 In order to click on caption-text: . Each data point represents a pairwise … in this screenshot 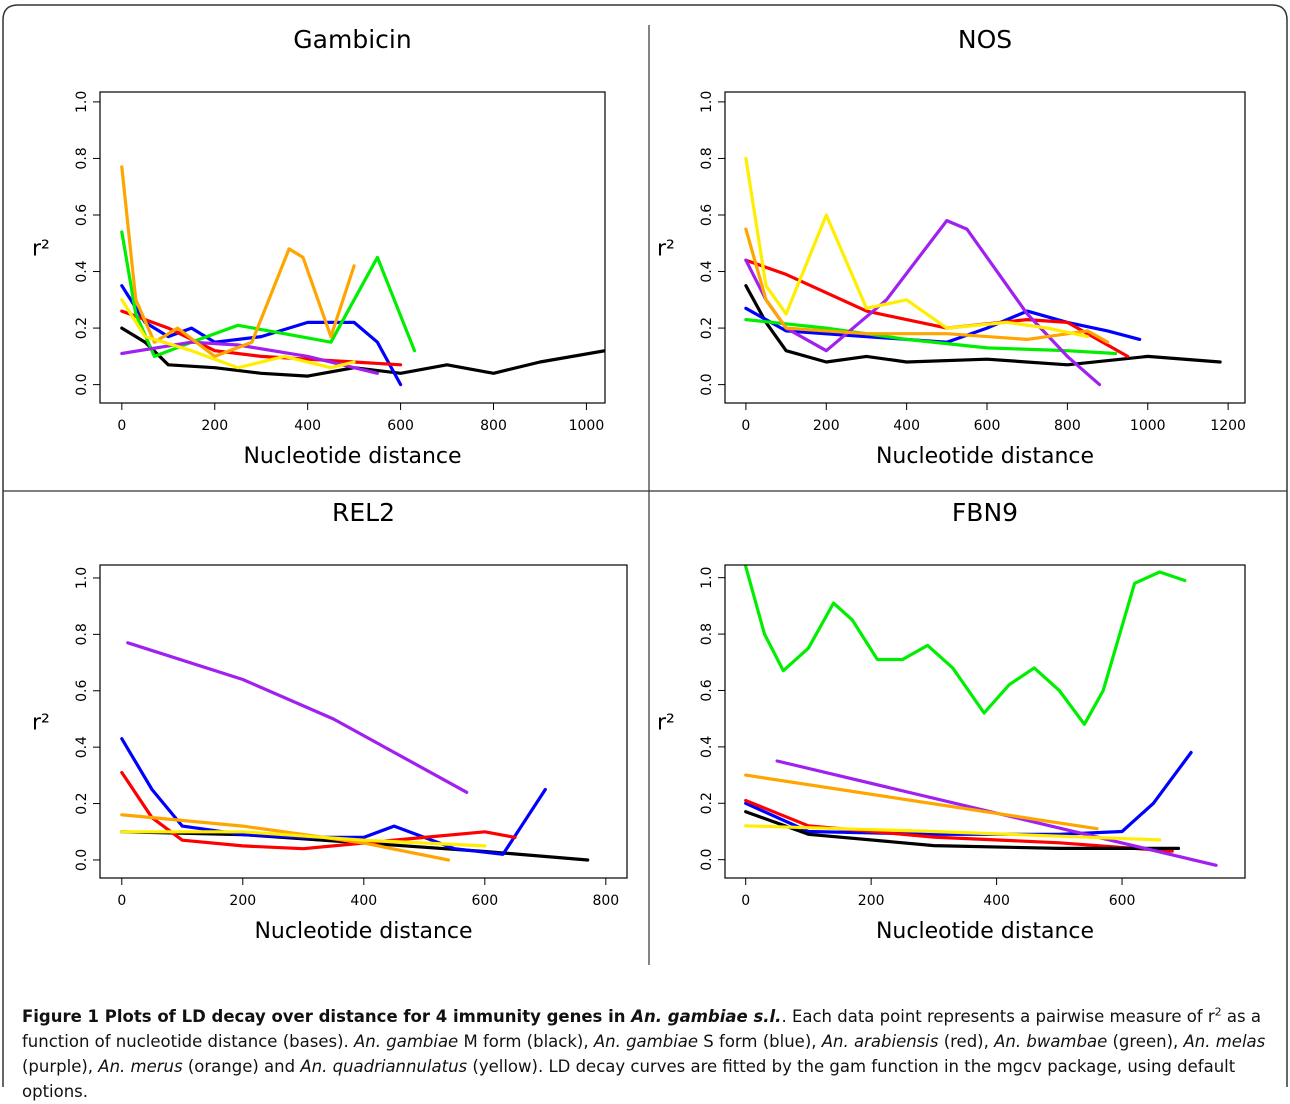, I will do `click(998, 1016)`.